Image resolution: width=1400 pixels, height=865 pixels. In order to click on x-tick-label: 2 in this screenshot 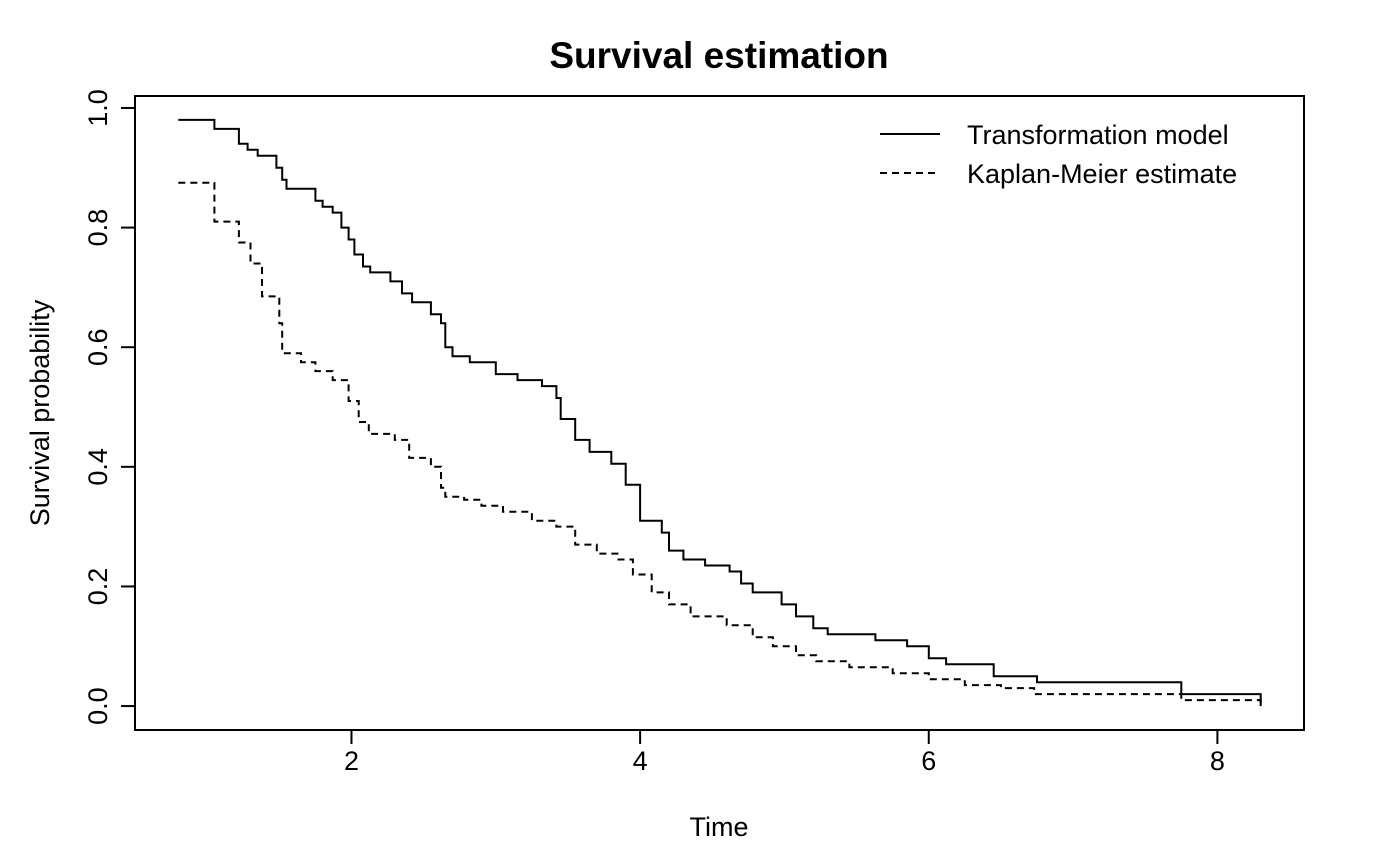, I will do `click(351, 761)`.